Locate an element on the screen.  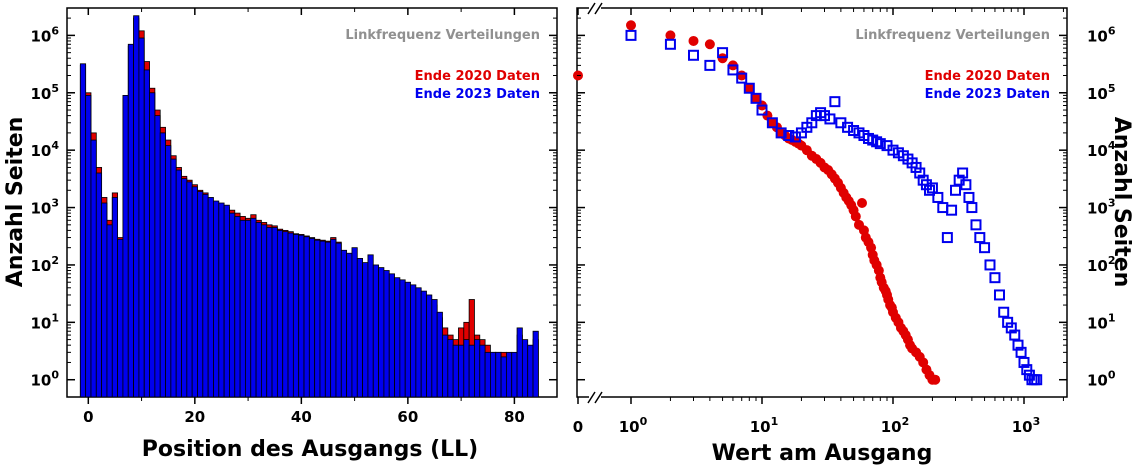
left-y-tick-label: 10¹ is located at coordinates (44, 321).